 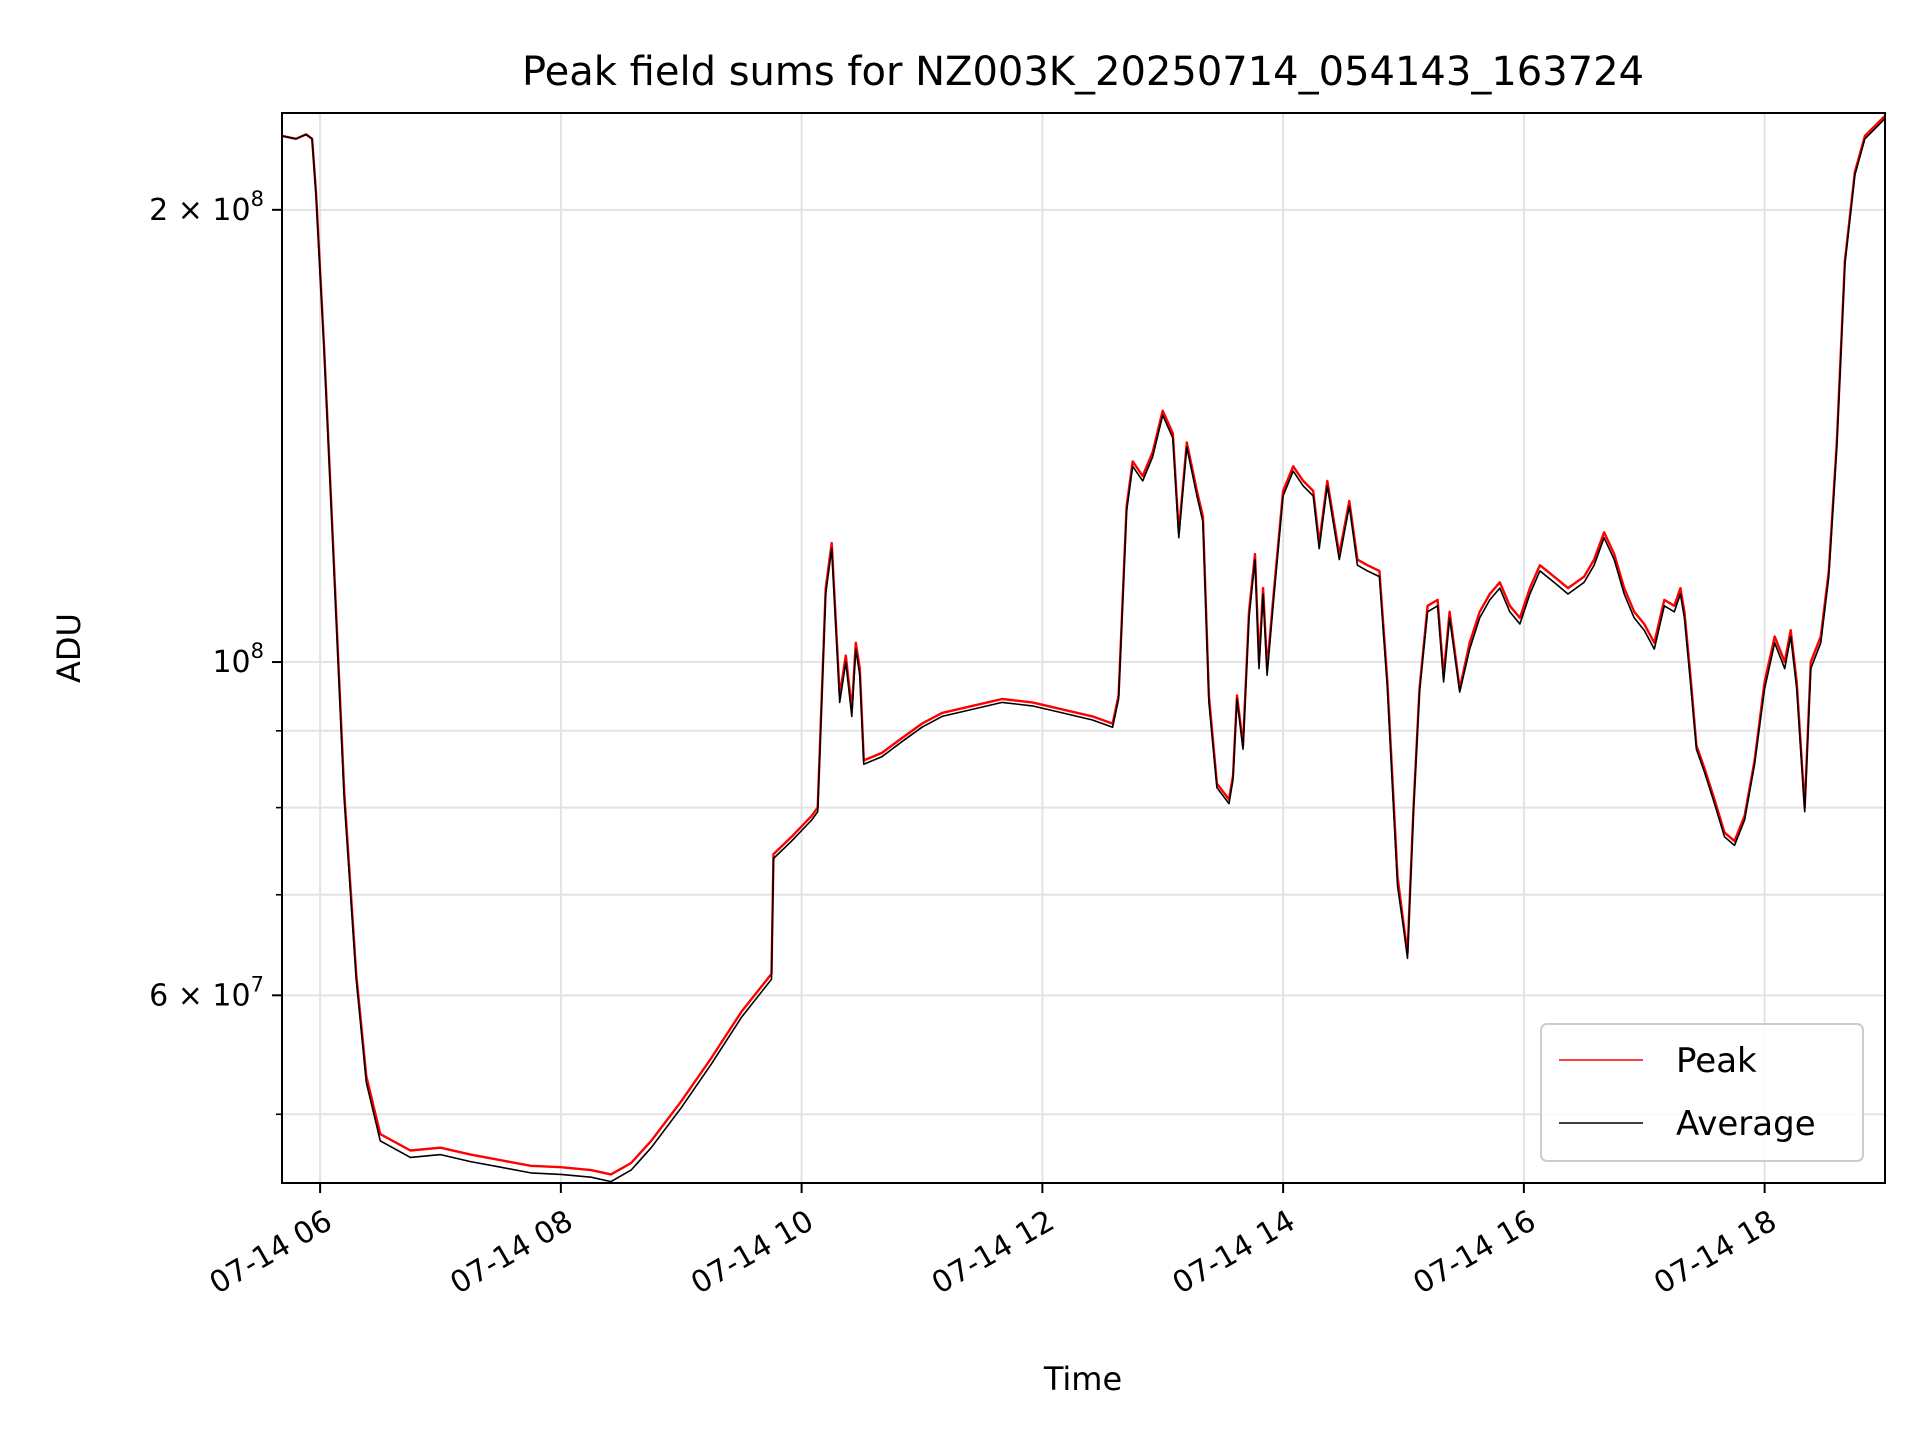 What do you see at coordinates (1746, 1124) in the screenshot?
I see `legend-label-average: Average` at bounding box center [1746, 1124].